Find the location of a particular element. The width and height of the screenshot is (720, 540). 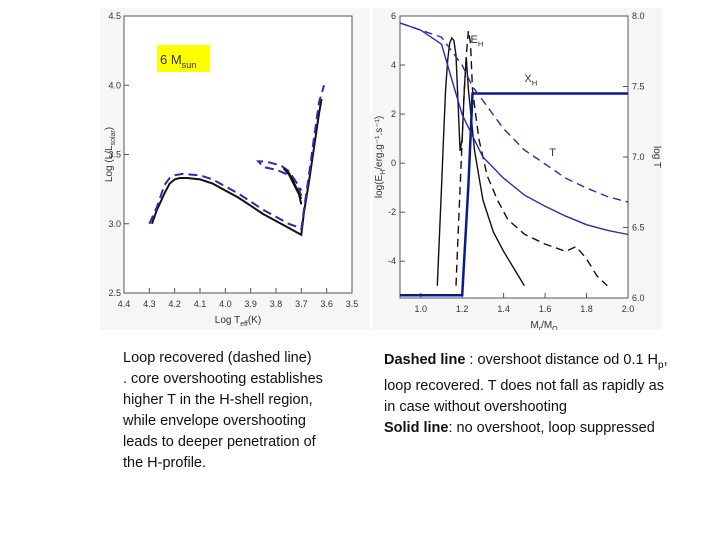

mass-label-box is located at coordinates (183, 58).